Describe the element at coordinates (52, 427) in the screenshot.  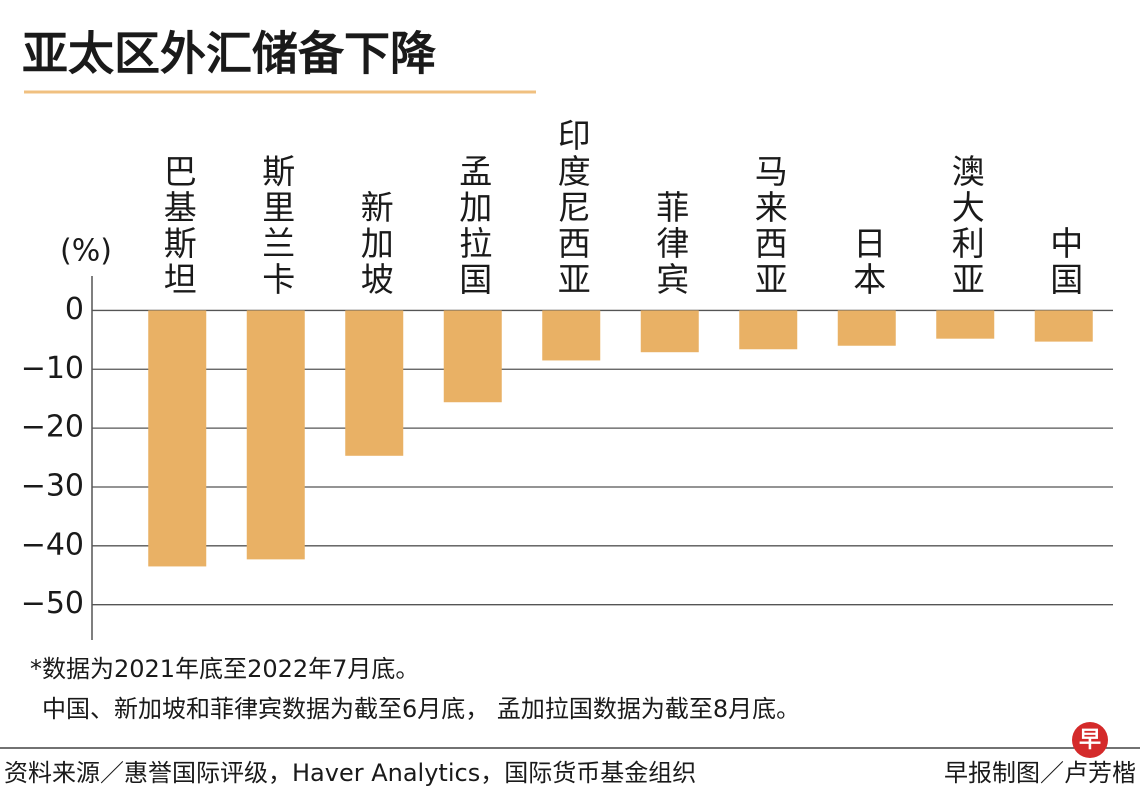
I see `y-tick-label: −20` at that location.